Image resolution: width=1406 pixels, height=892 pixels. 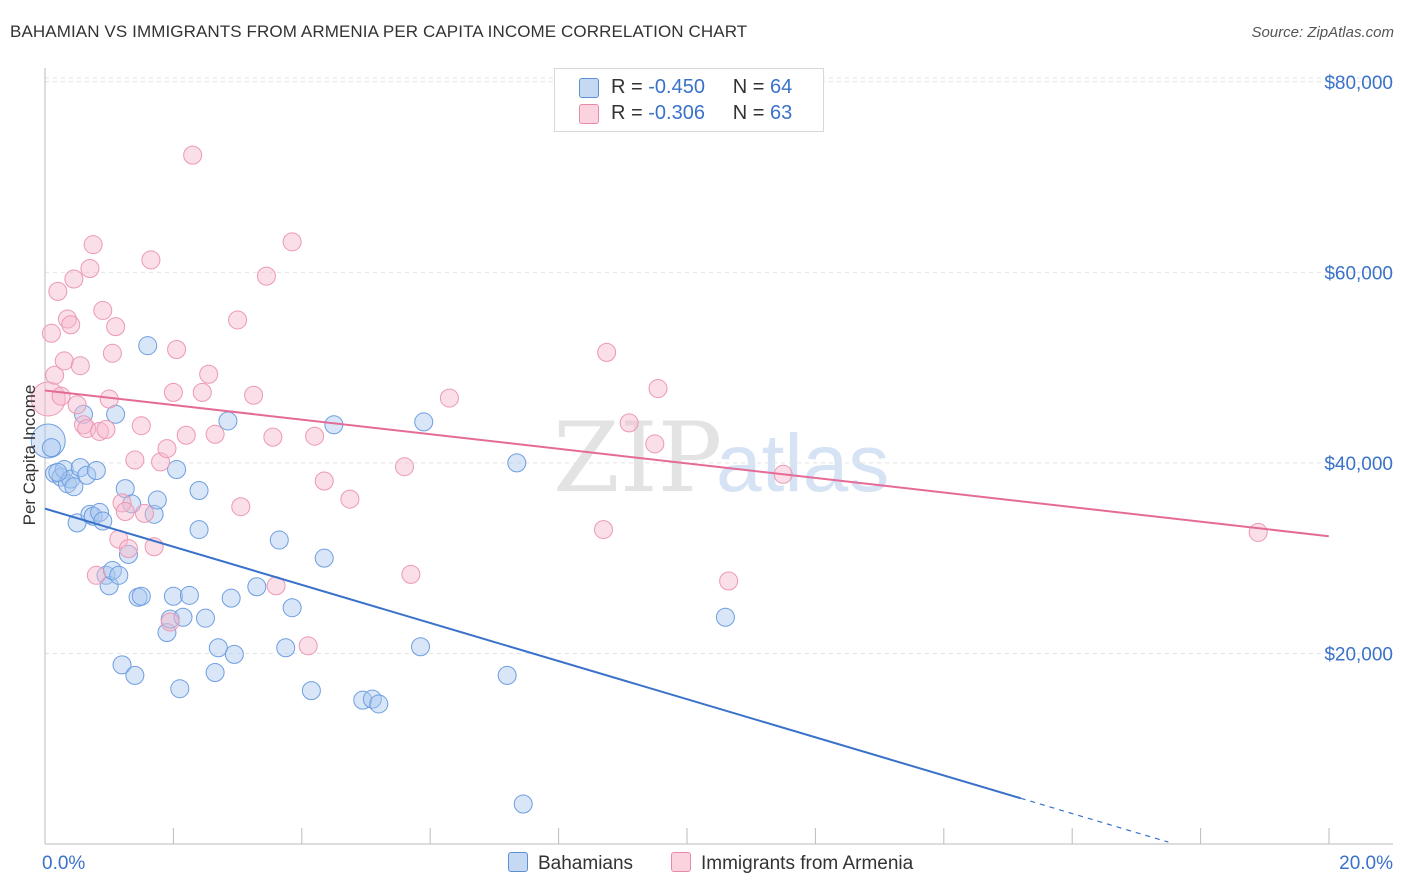 What do you see at coordinates (1358, 464) in the screenshot?
I see `y-tick-label: $40,000` at bounding box center [1358, 464].